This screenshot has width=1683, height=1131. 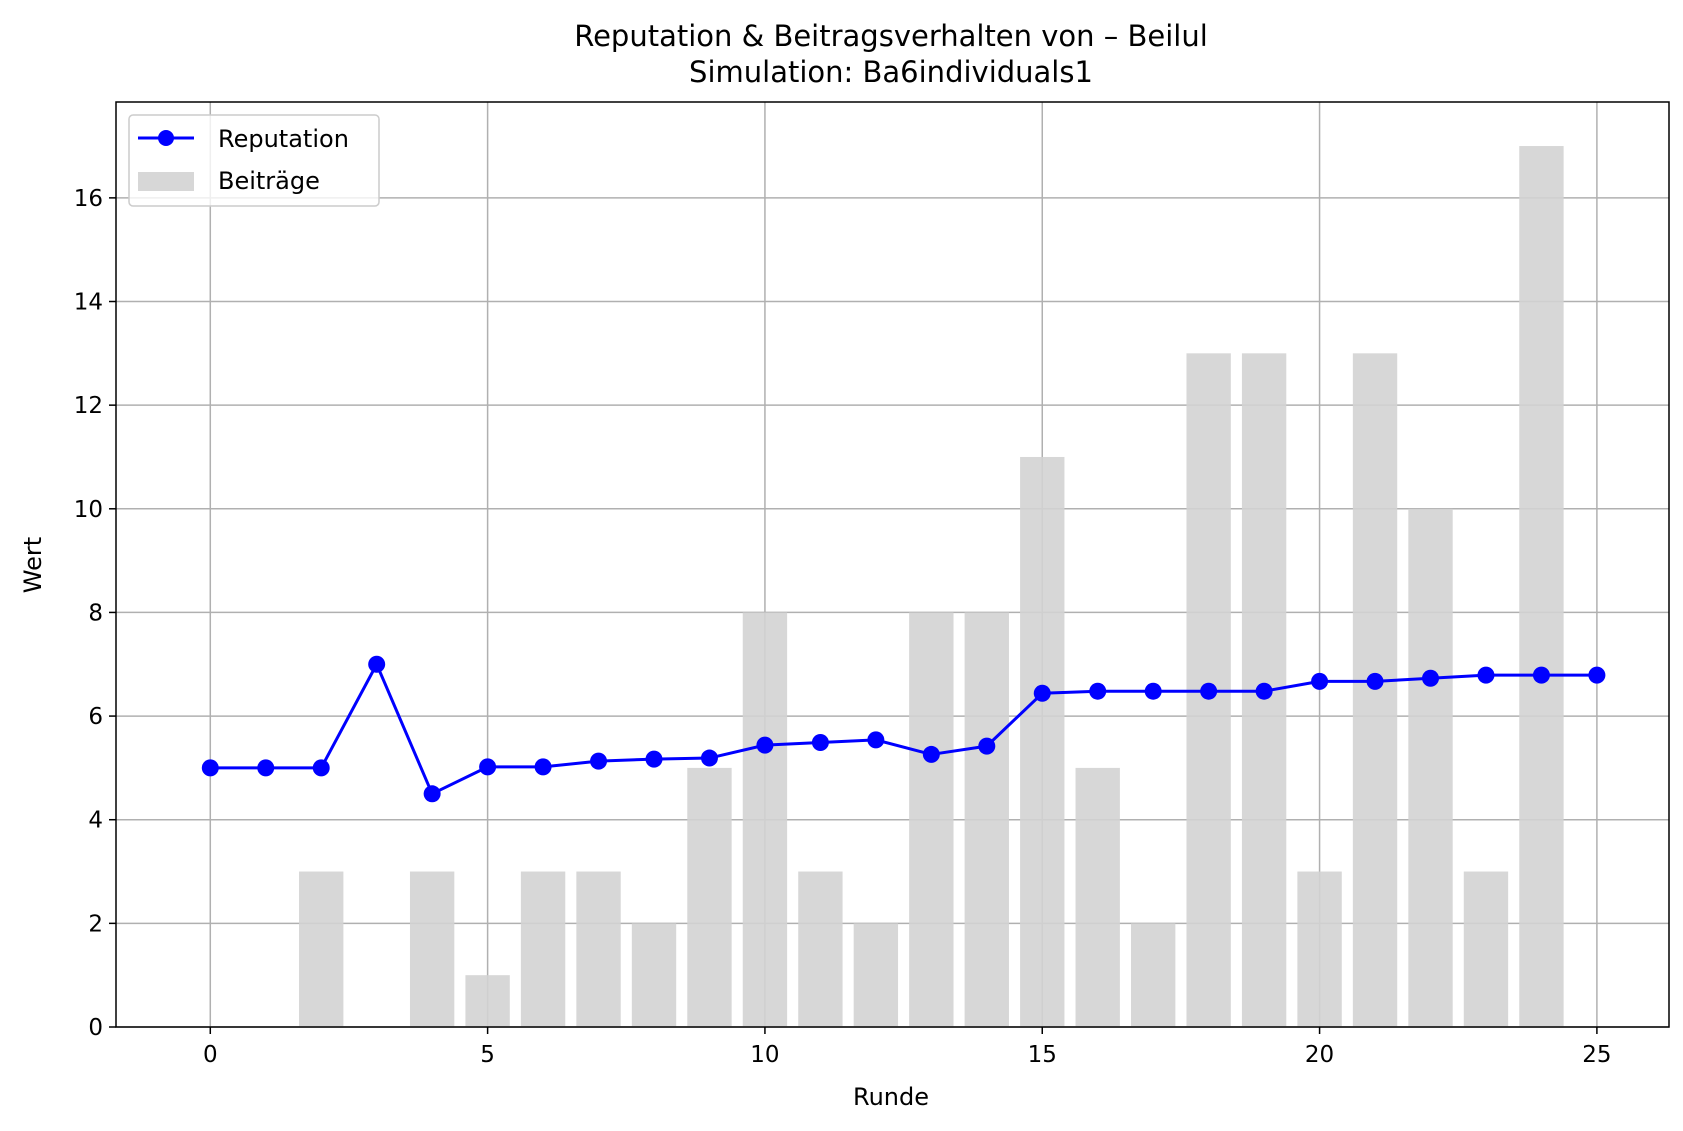 I want to click on x-tick-label: 10, so click(x=764, y=1055).